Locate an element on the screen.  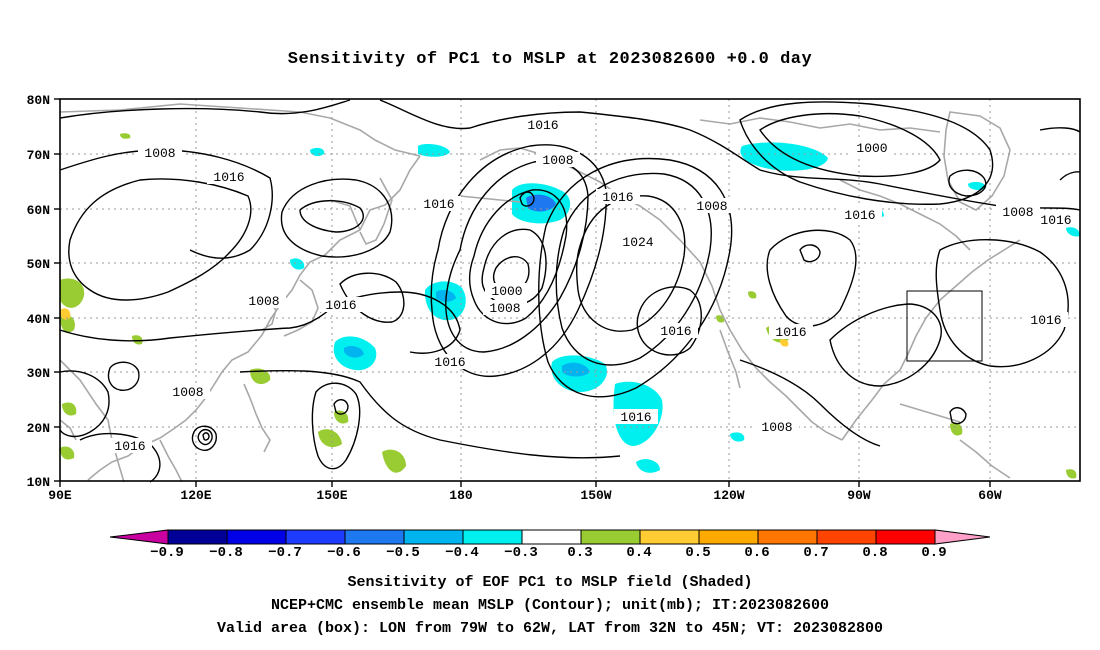
colorbar-label: 0.8 is located at coordinates (874, 553).